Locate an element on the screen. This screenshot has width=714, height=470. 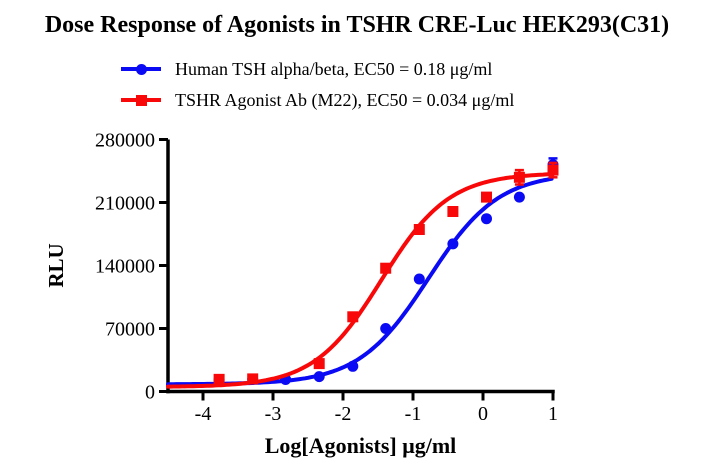
y-tick-label: 210000 is located at coordinates (125, 204).